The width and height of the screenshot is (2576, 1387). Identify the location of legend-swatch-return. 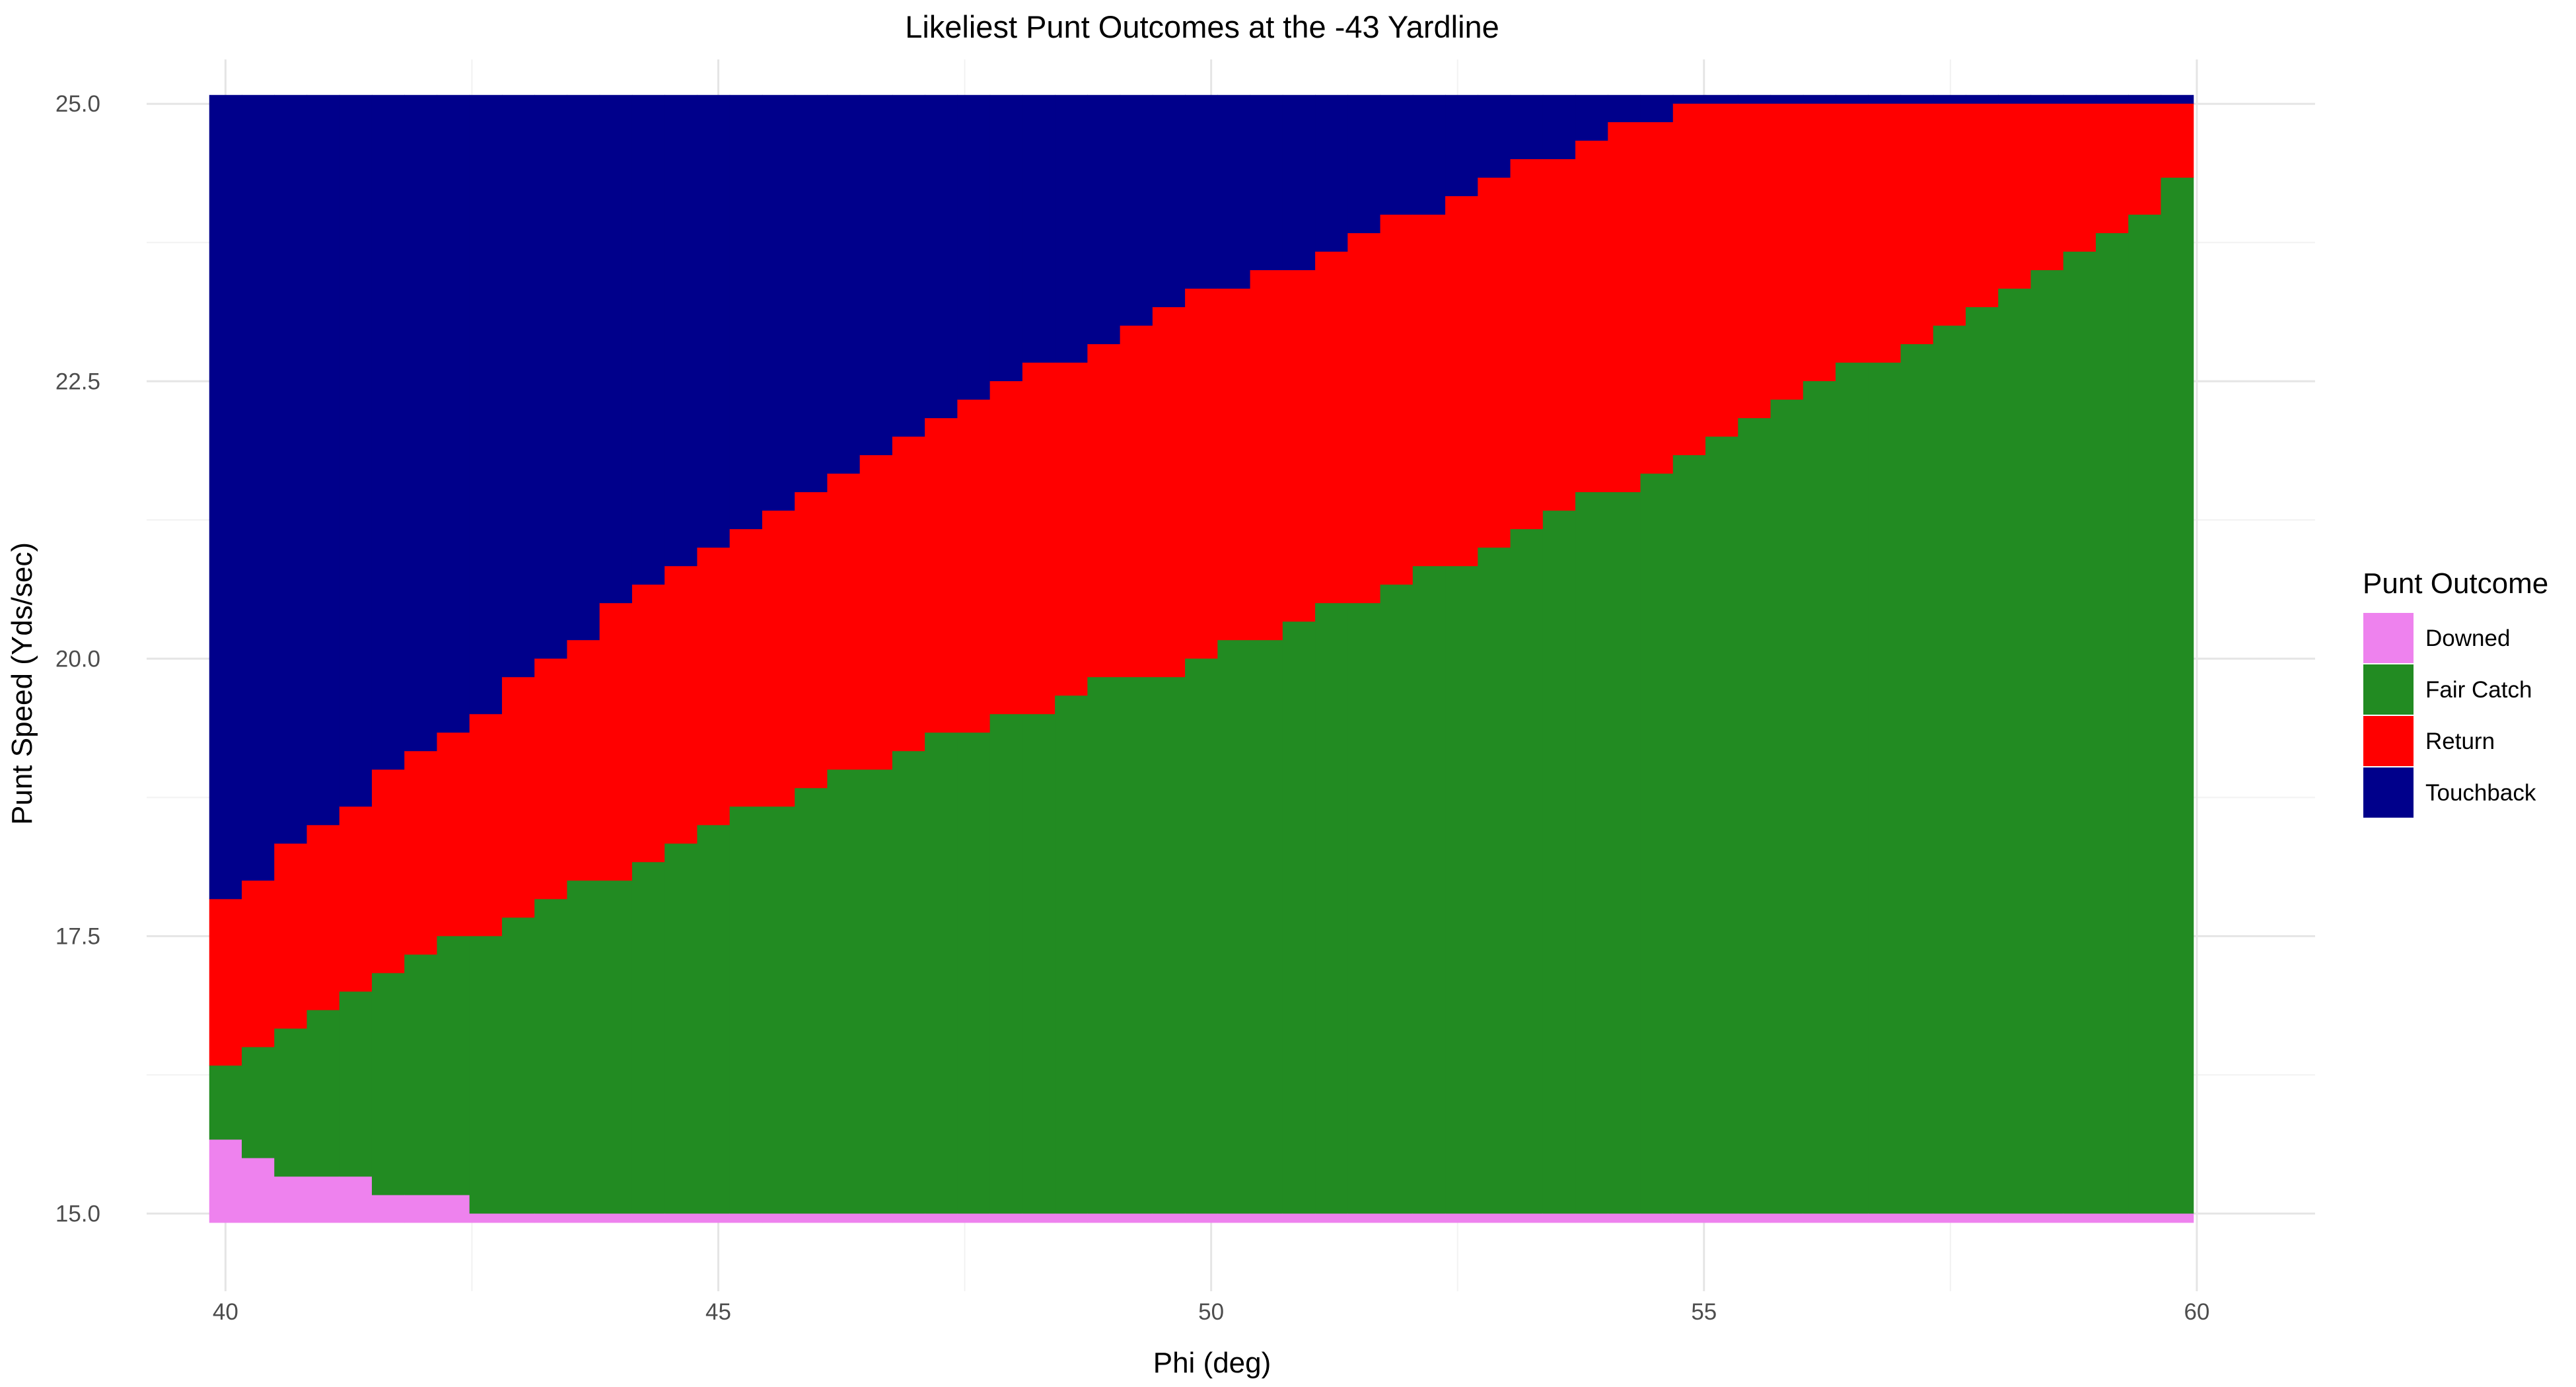
(2388, 741).